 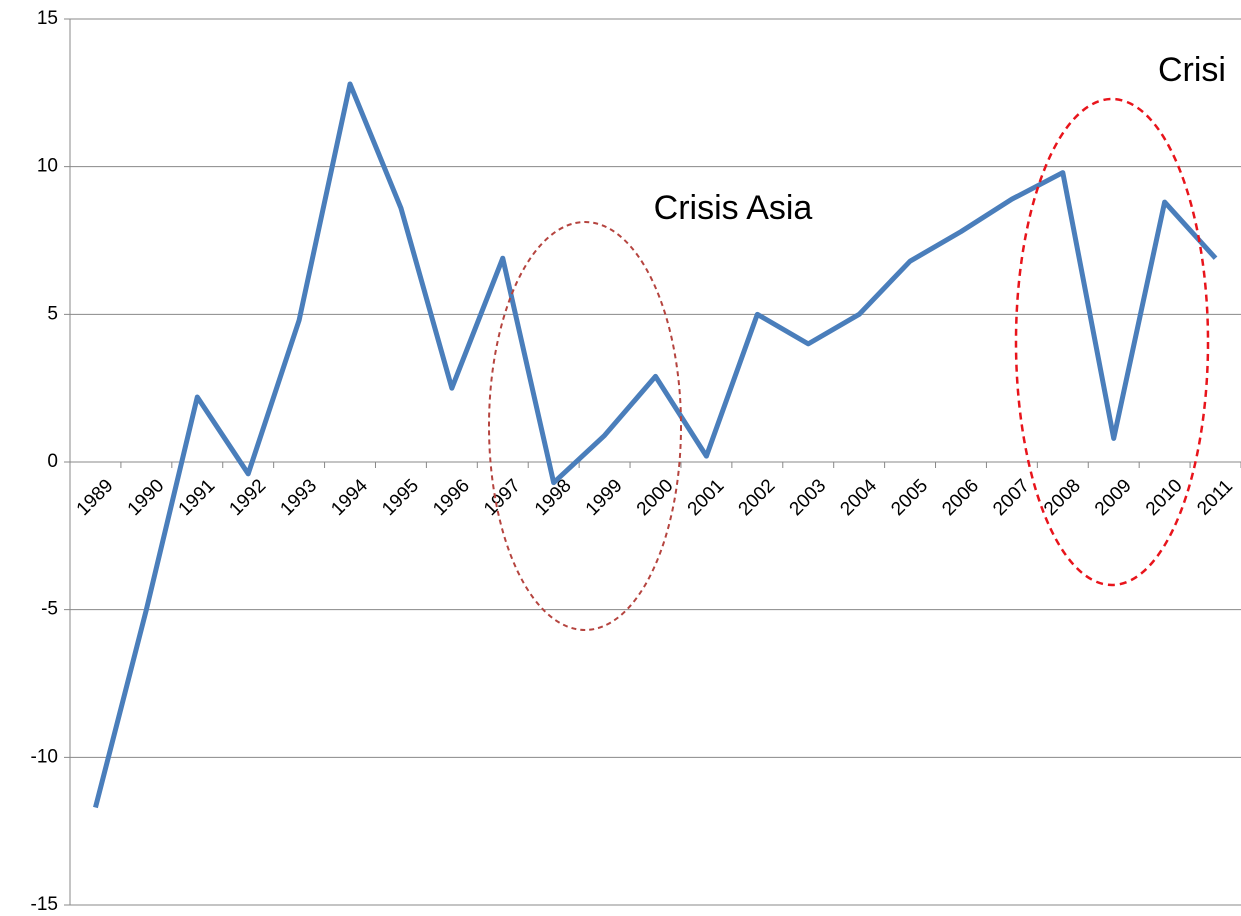 What do you see at coordinates (808, 497) in the screenshot?
I see `x-tick-label: 2003` at bounding box center [808, 497].